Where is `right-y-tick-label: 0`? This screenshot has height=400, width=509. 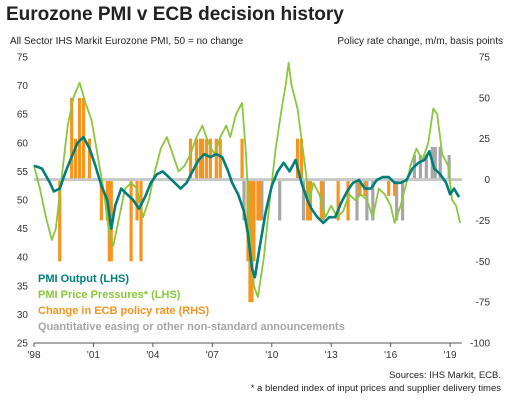 right-y-tick-label: 0 is located at coordinates (487, 180).